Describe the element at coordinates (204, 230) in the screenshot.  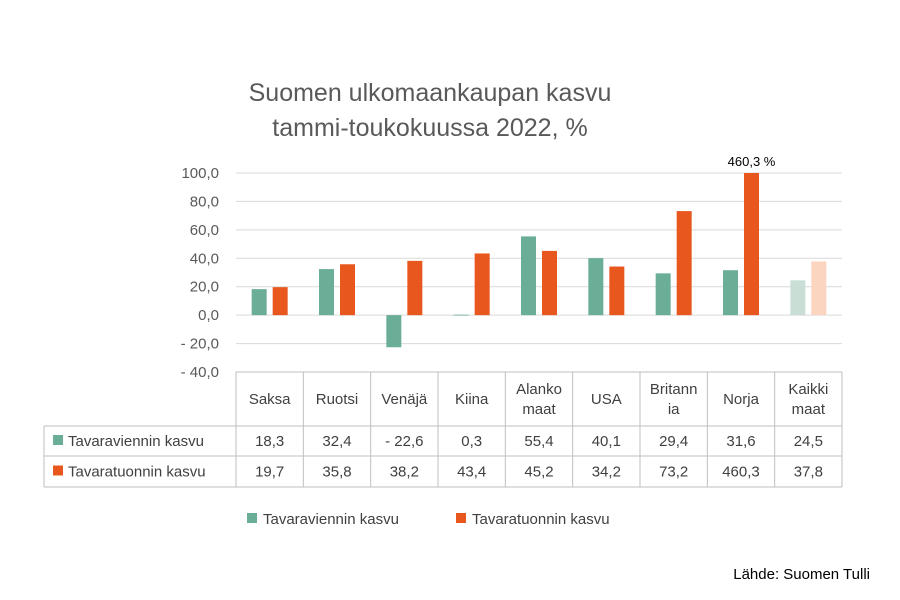
I see `y-tick-label: 60,0` at that location.